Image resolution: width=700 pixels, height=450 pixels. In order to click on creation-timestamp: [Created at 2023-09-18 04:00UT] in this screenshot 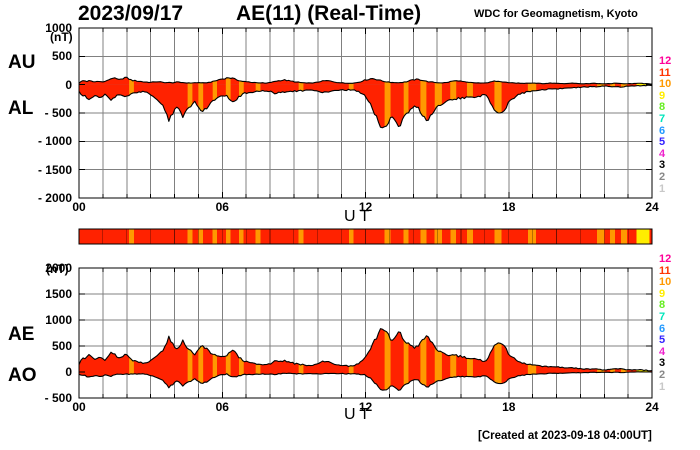, I will do `click(565, 436)`.